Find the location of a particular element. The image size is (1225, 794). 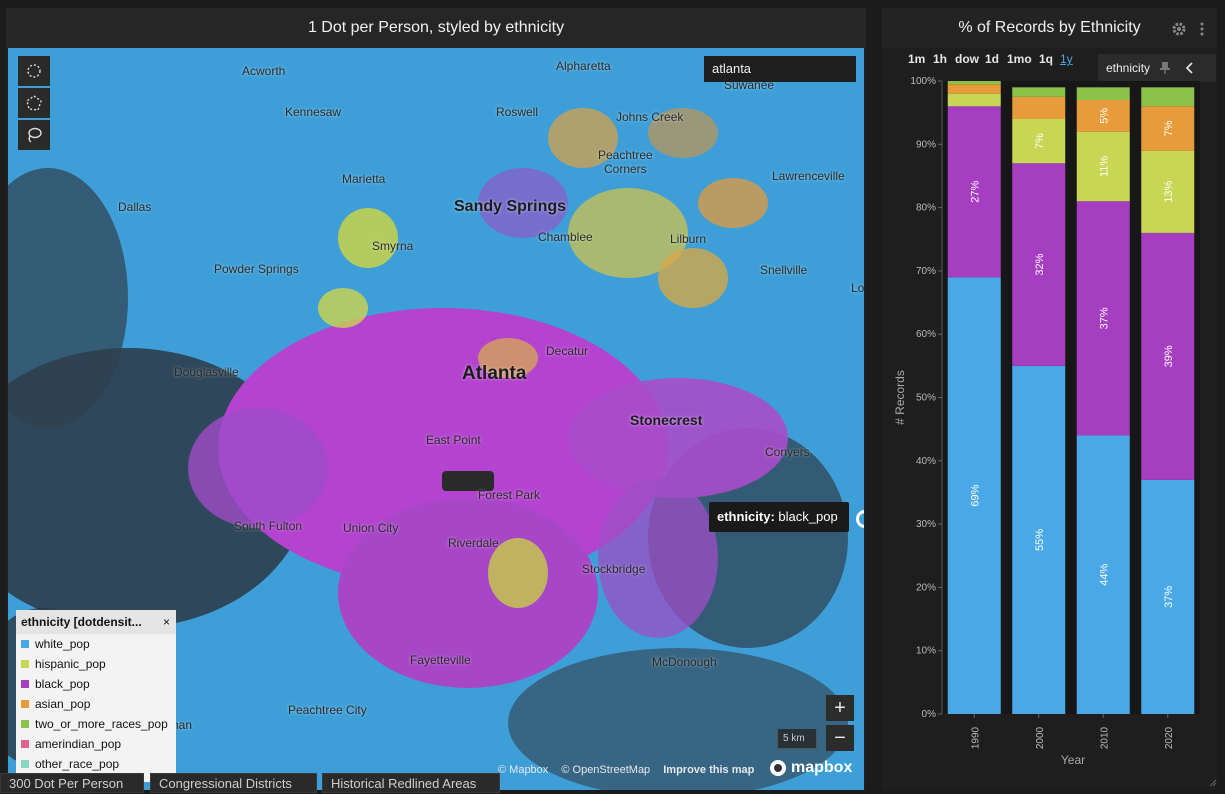

tooltip-value: black_pop is located at coordinates (808, 516).